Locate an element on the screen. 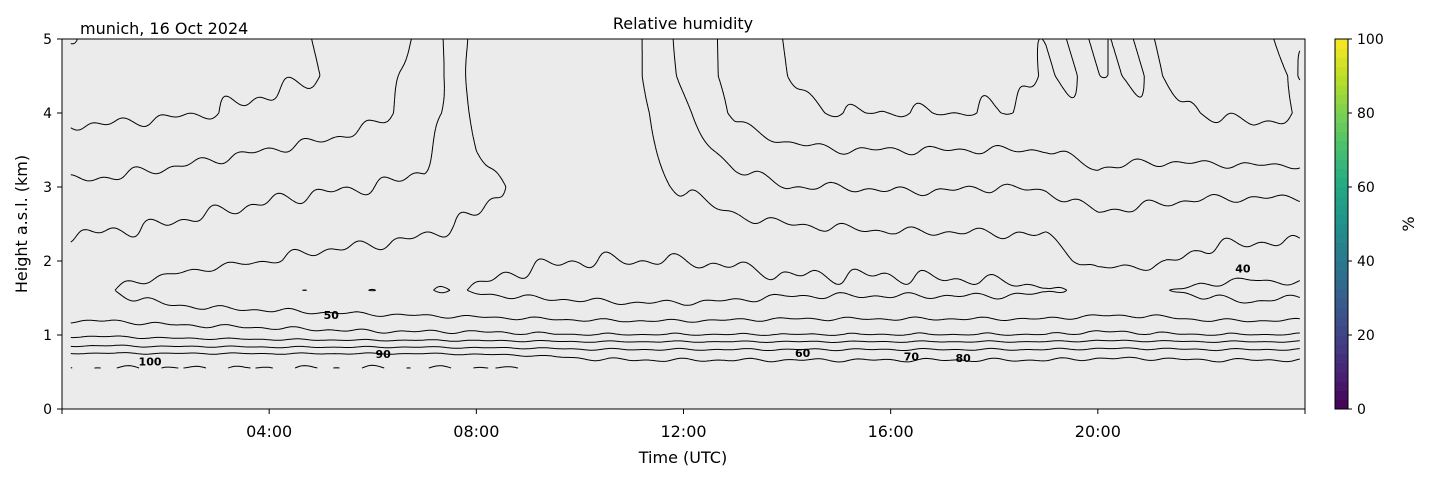 This screenshot has width=1429, height=478. y-tick-label: 5 is located at coordinates (47, 40).